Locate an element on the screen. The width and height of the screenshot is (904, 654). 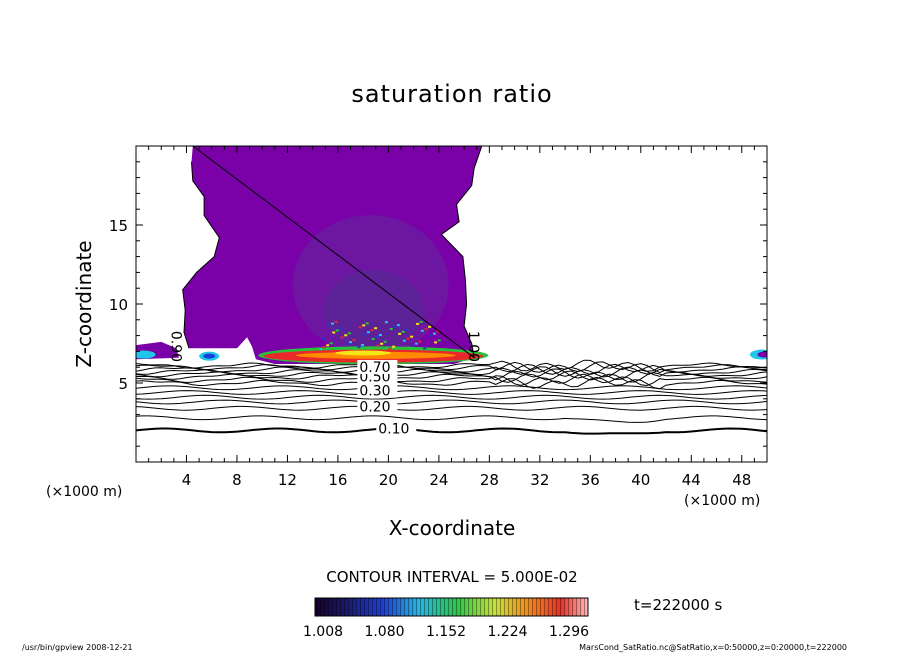
plume-core is located at coordinates (373, 310).